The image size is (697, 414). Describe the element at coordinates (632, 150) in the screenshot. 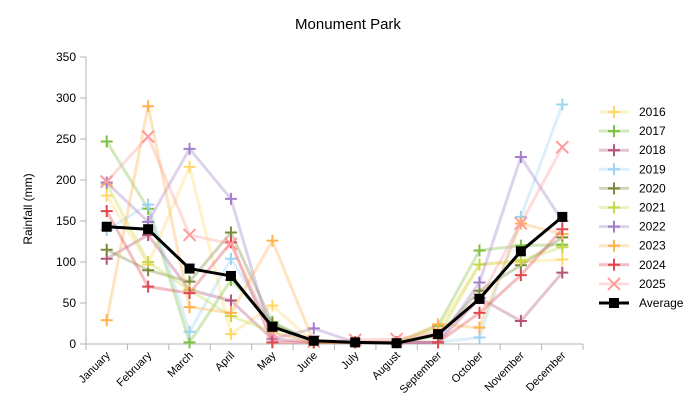

I see `legend-item: 2018` at that location.